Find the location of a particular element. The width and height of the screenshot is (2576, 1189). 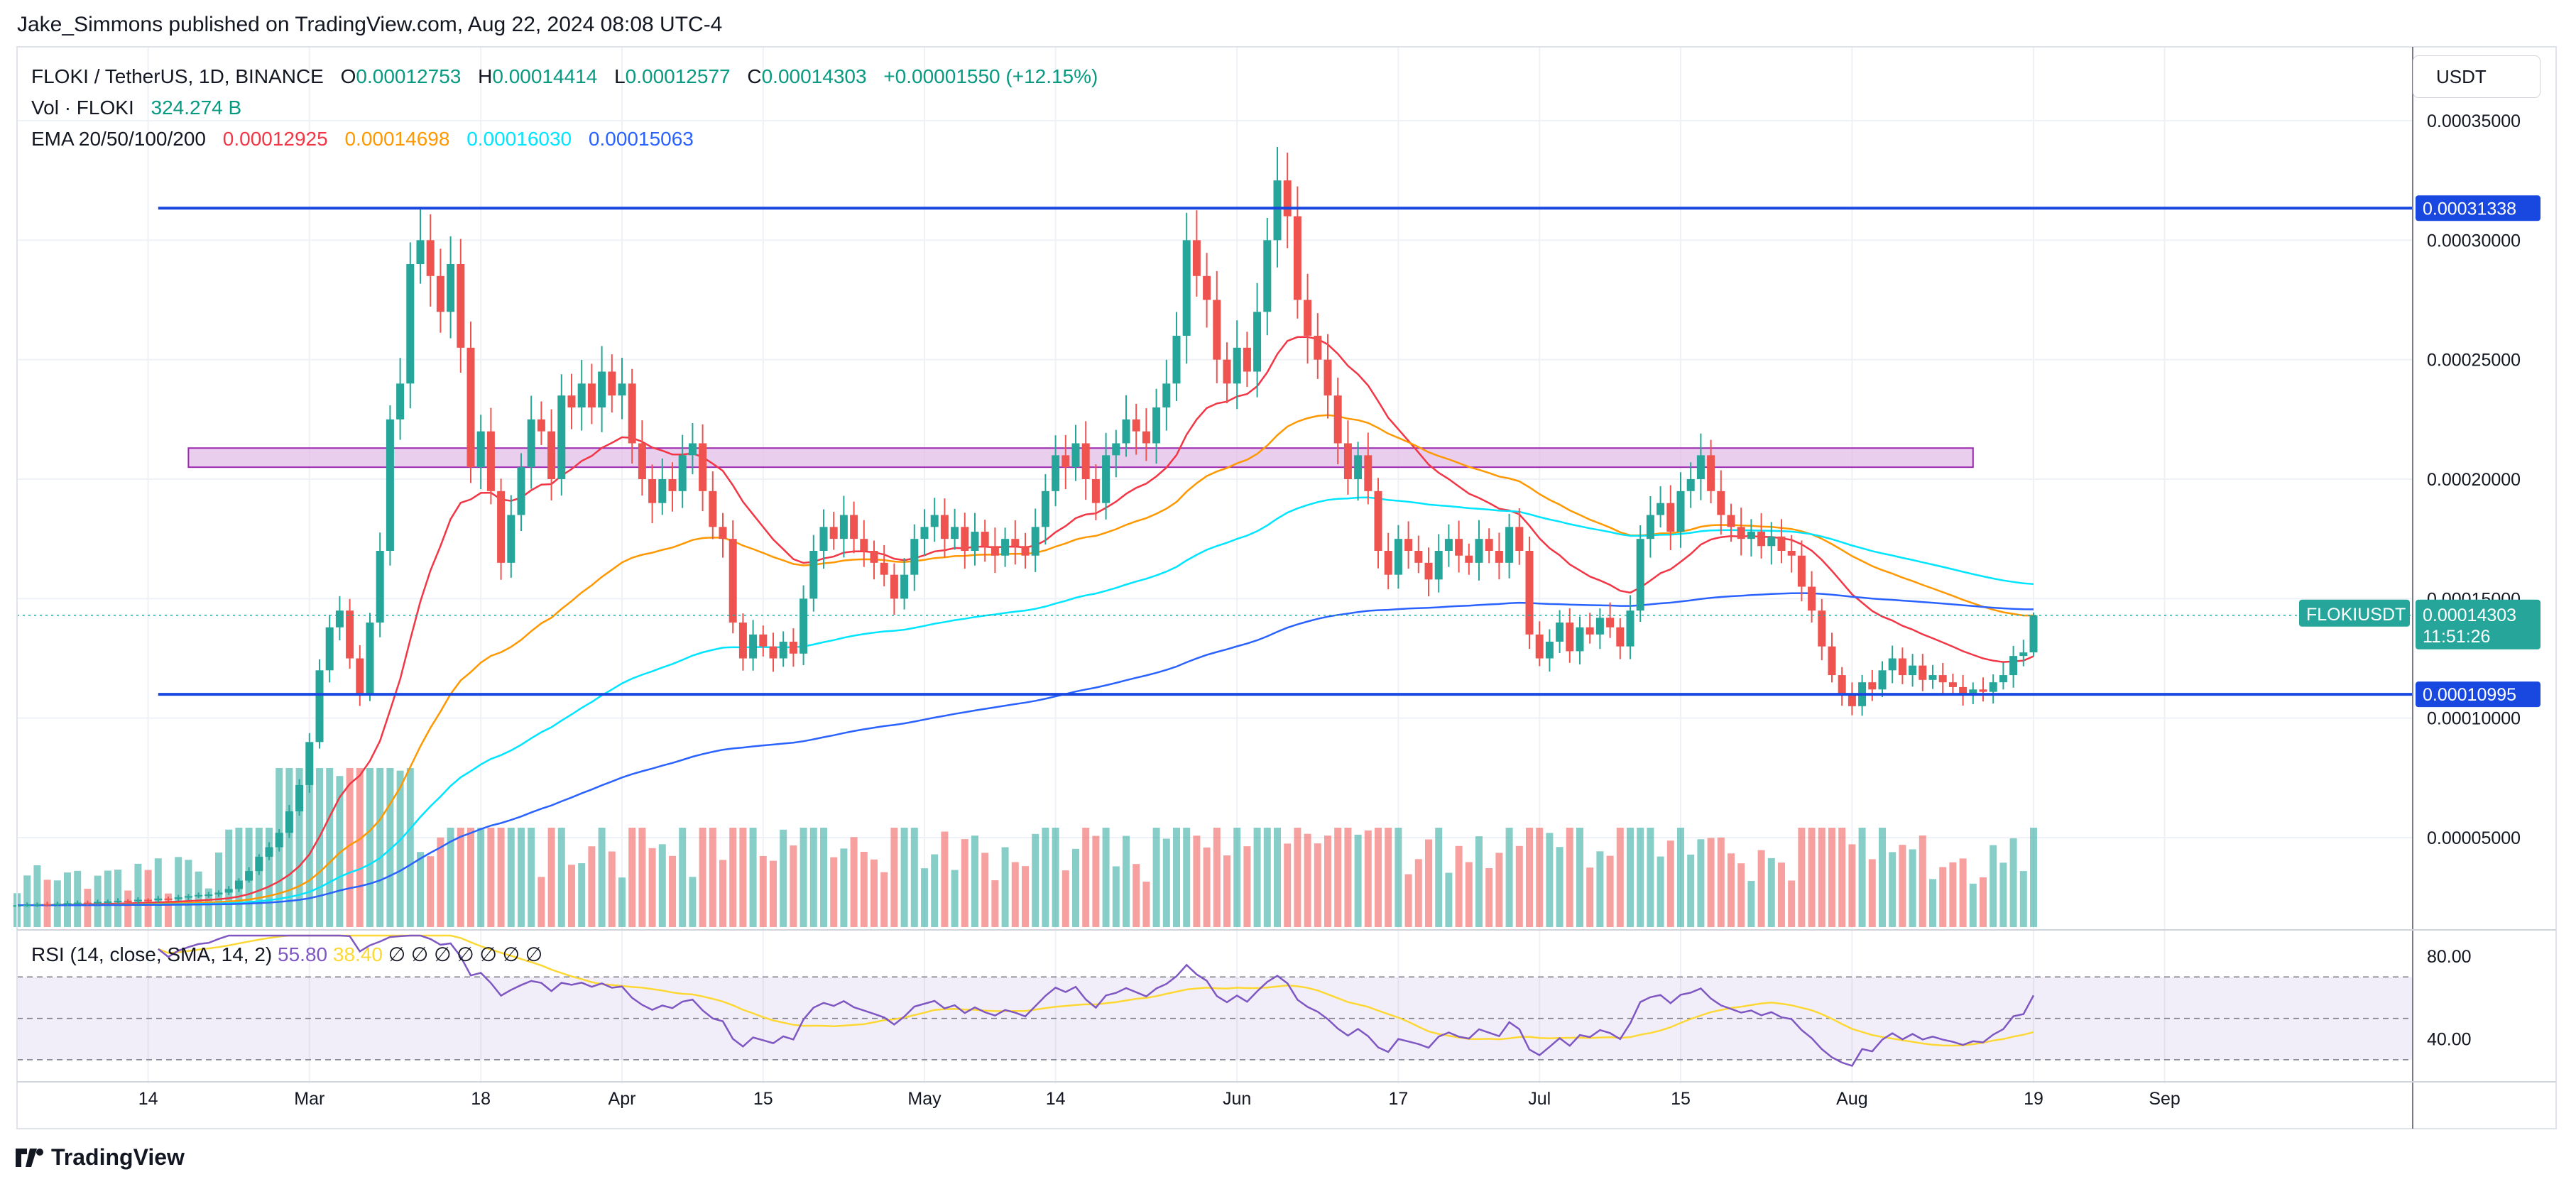

resistance-tag-bg is located at coordinates (2478, 208).